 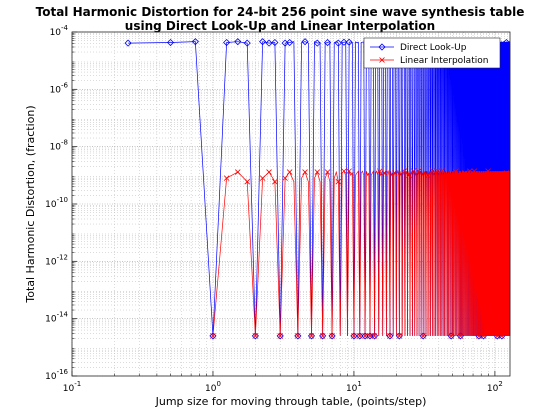 I want to click on y-axis-label: Total Harmonic Distortion, (fraction), so click(x=30, y=204).